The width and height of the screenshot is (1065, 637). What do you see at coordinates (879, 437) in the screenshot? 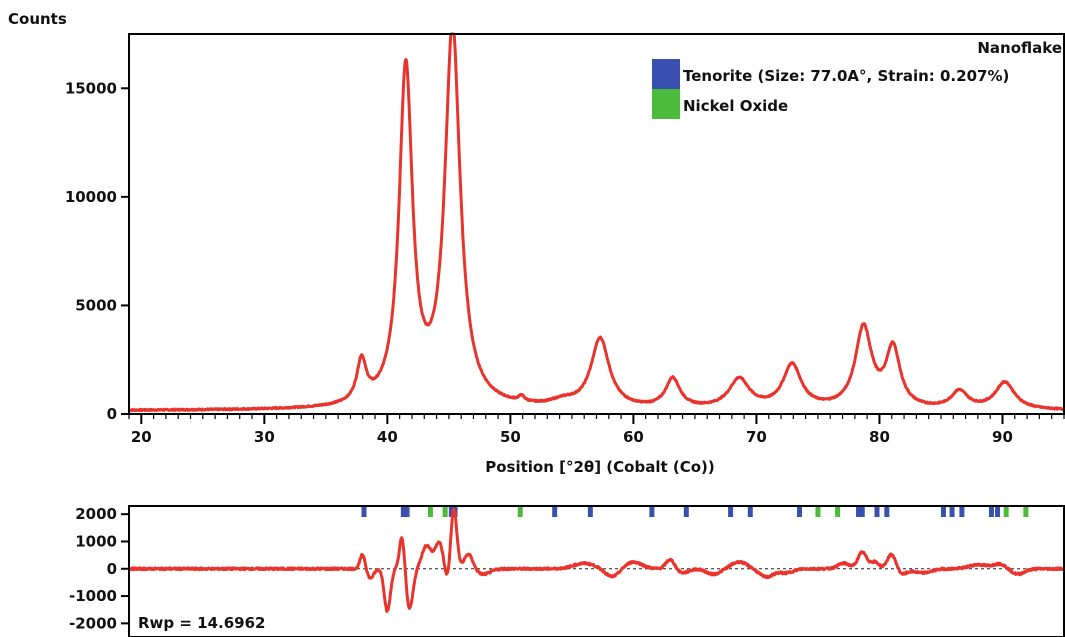
I see `x-tick-label: 80` at bounding box center [879, 437].